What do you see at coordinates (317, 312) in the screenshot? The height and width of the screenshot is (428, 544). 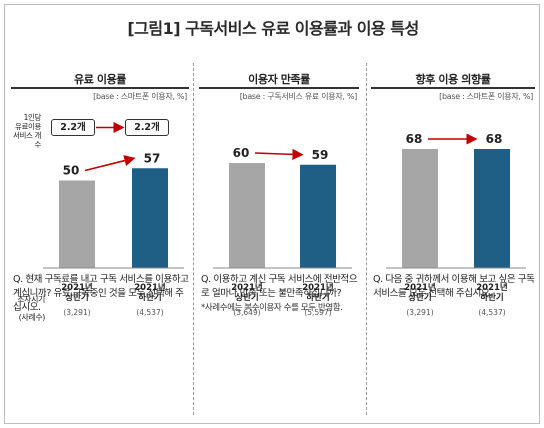 I see `sample-size-label: (5,597)` at bounding box center [317, 312].